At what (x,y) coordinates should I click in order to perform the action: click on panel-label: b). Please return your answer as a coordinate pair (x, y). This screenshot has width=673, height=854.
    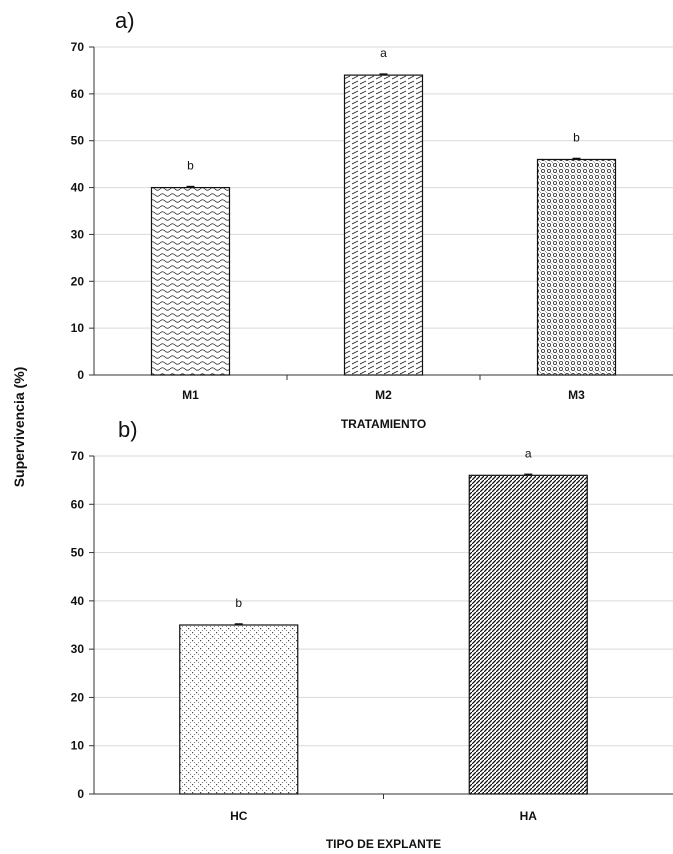
    Looking at the image, I should click on (128, 429).